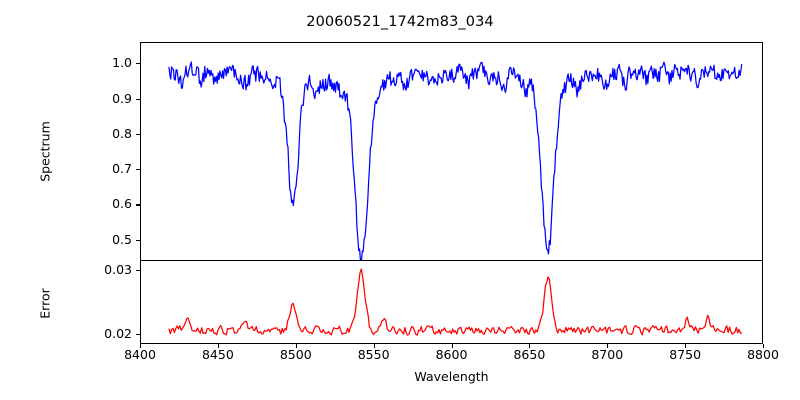 This screenshot has width=800, height=400. Describe the element at coordinates (373, 354) in the screenshot. I see `x-tick-label: 8550` at that location.